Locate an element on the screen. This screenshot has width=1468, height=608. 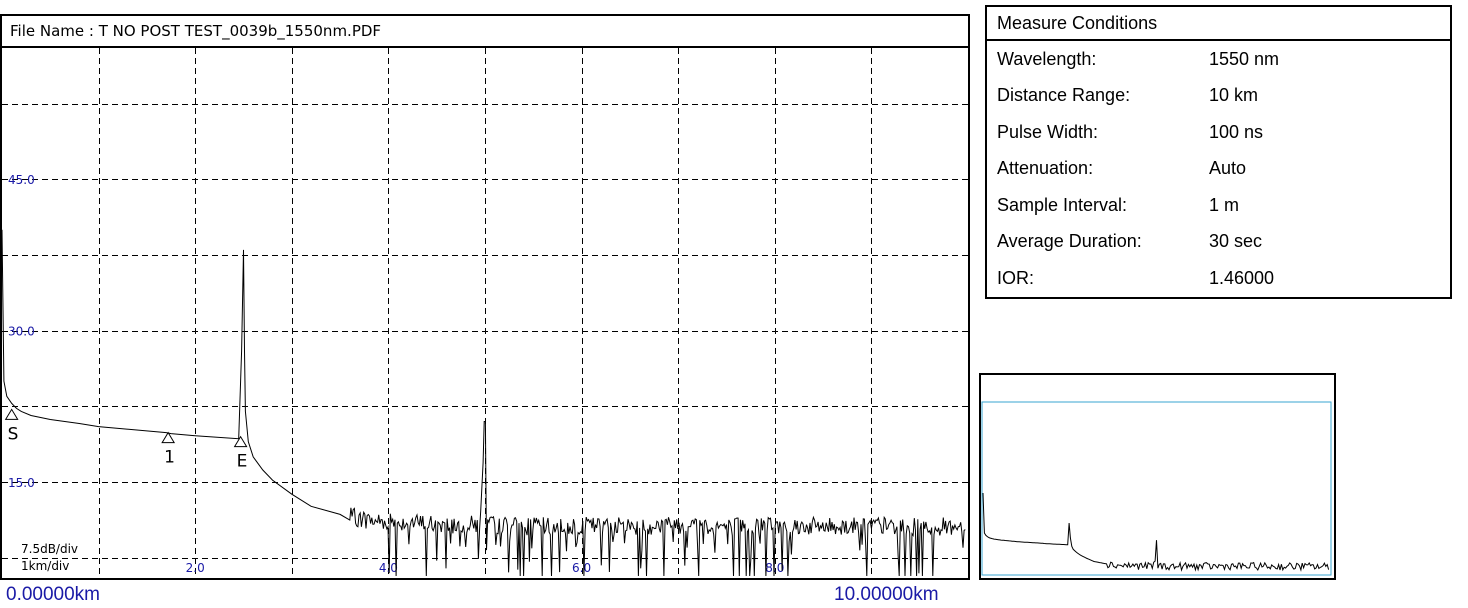
condition-value: 10 km is located at coordinates (1234, 95).